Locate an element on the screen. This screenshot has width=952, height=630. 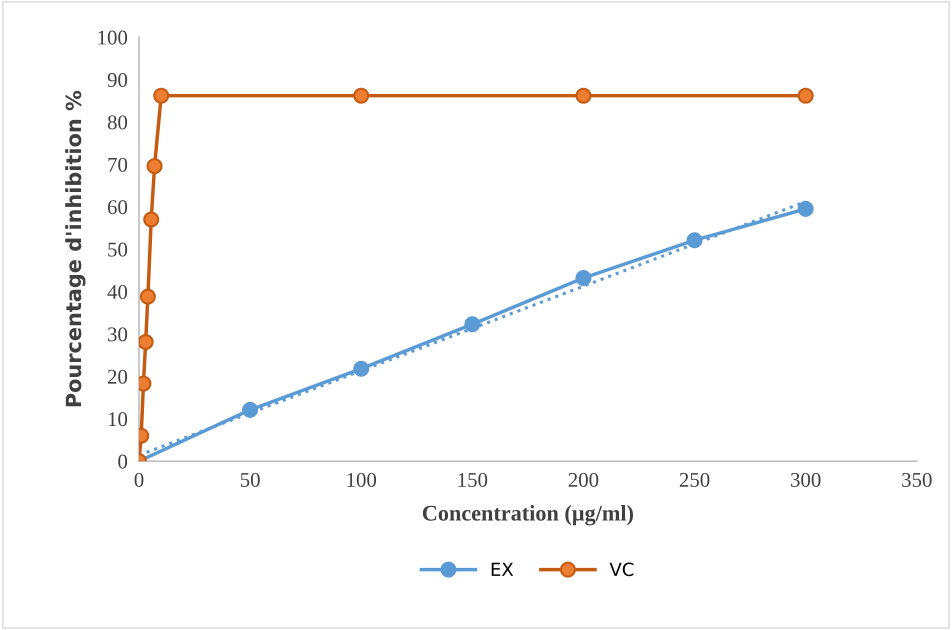
y-tick-label: 80 is located at coordinates (118, 122).